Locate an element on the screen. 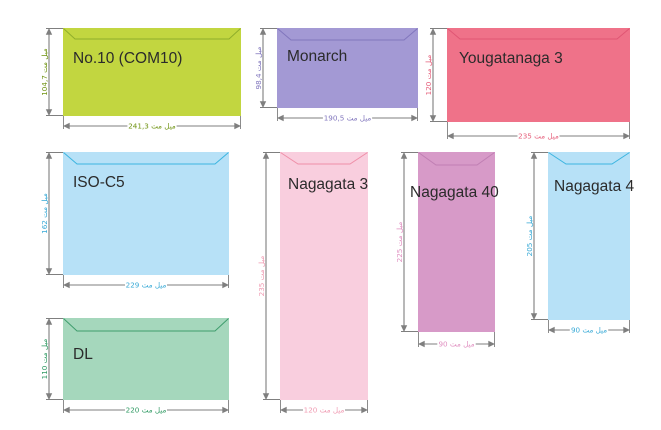 The image size is (661, 430). envelope-shape-no10 is located at coordinates (152, 72).